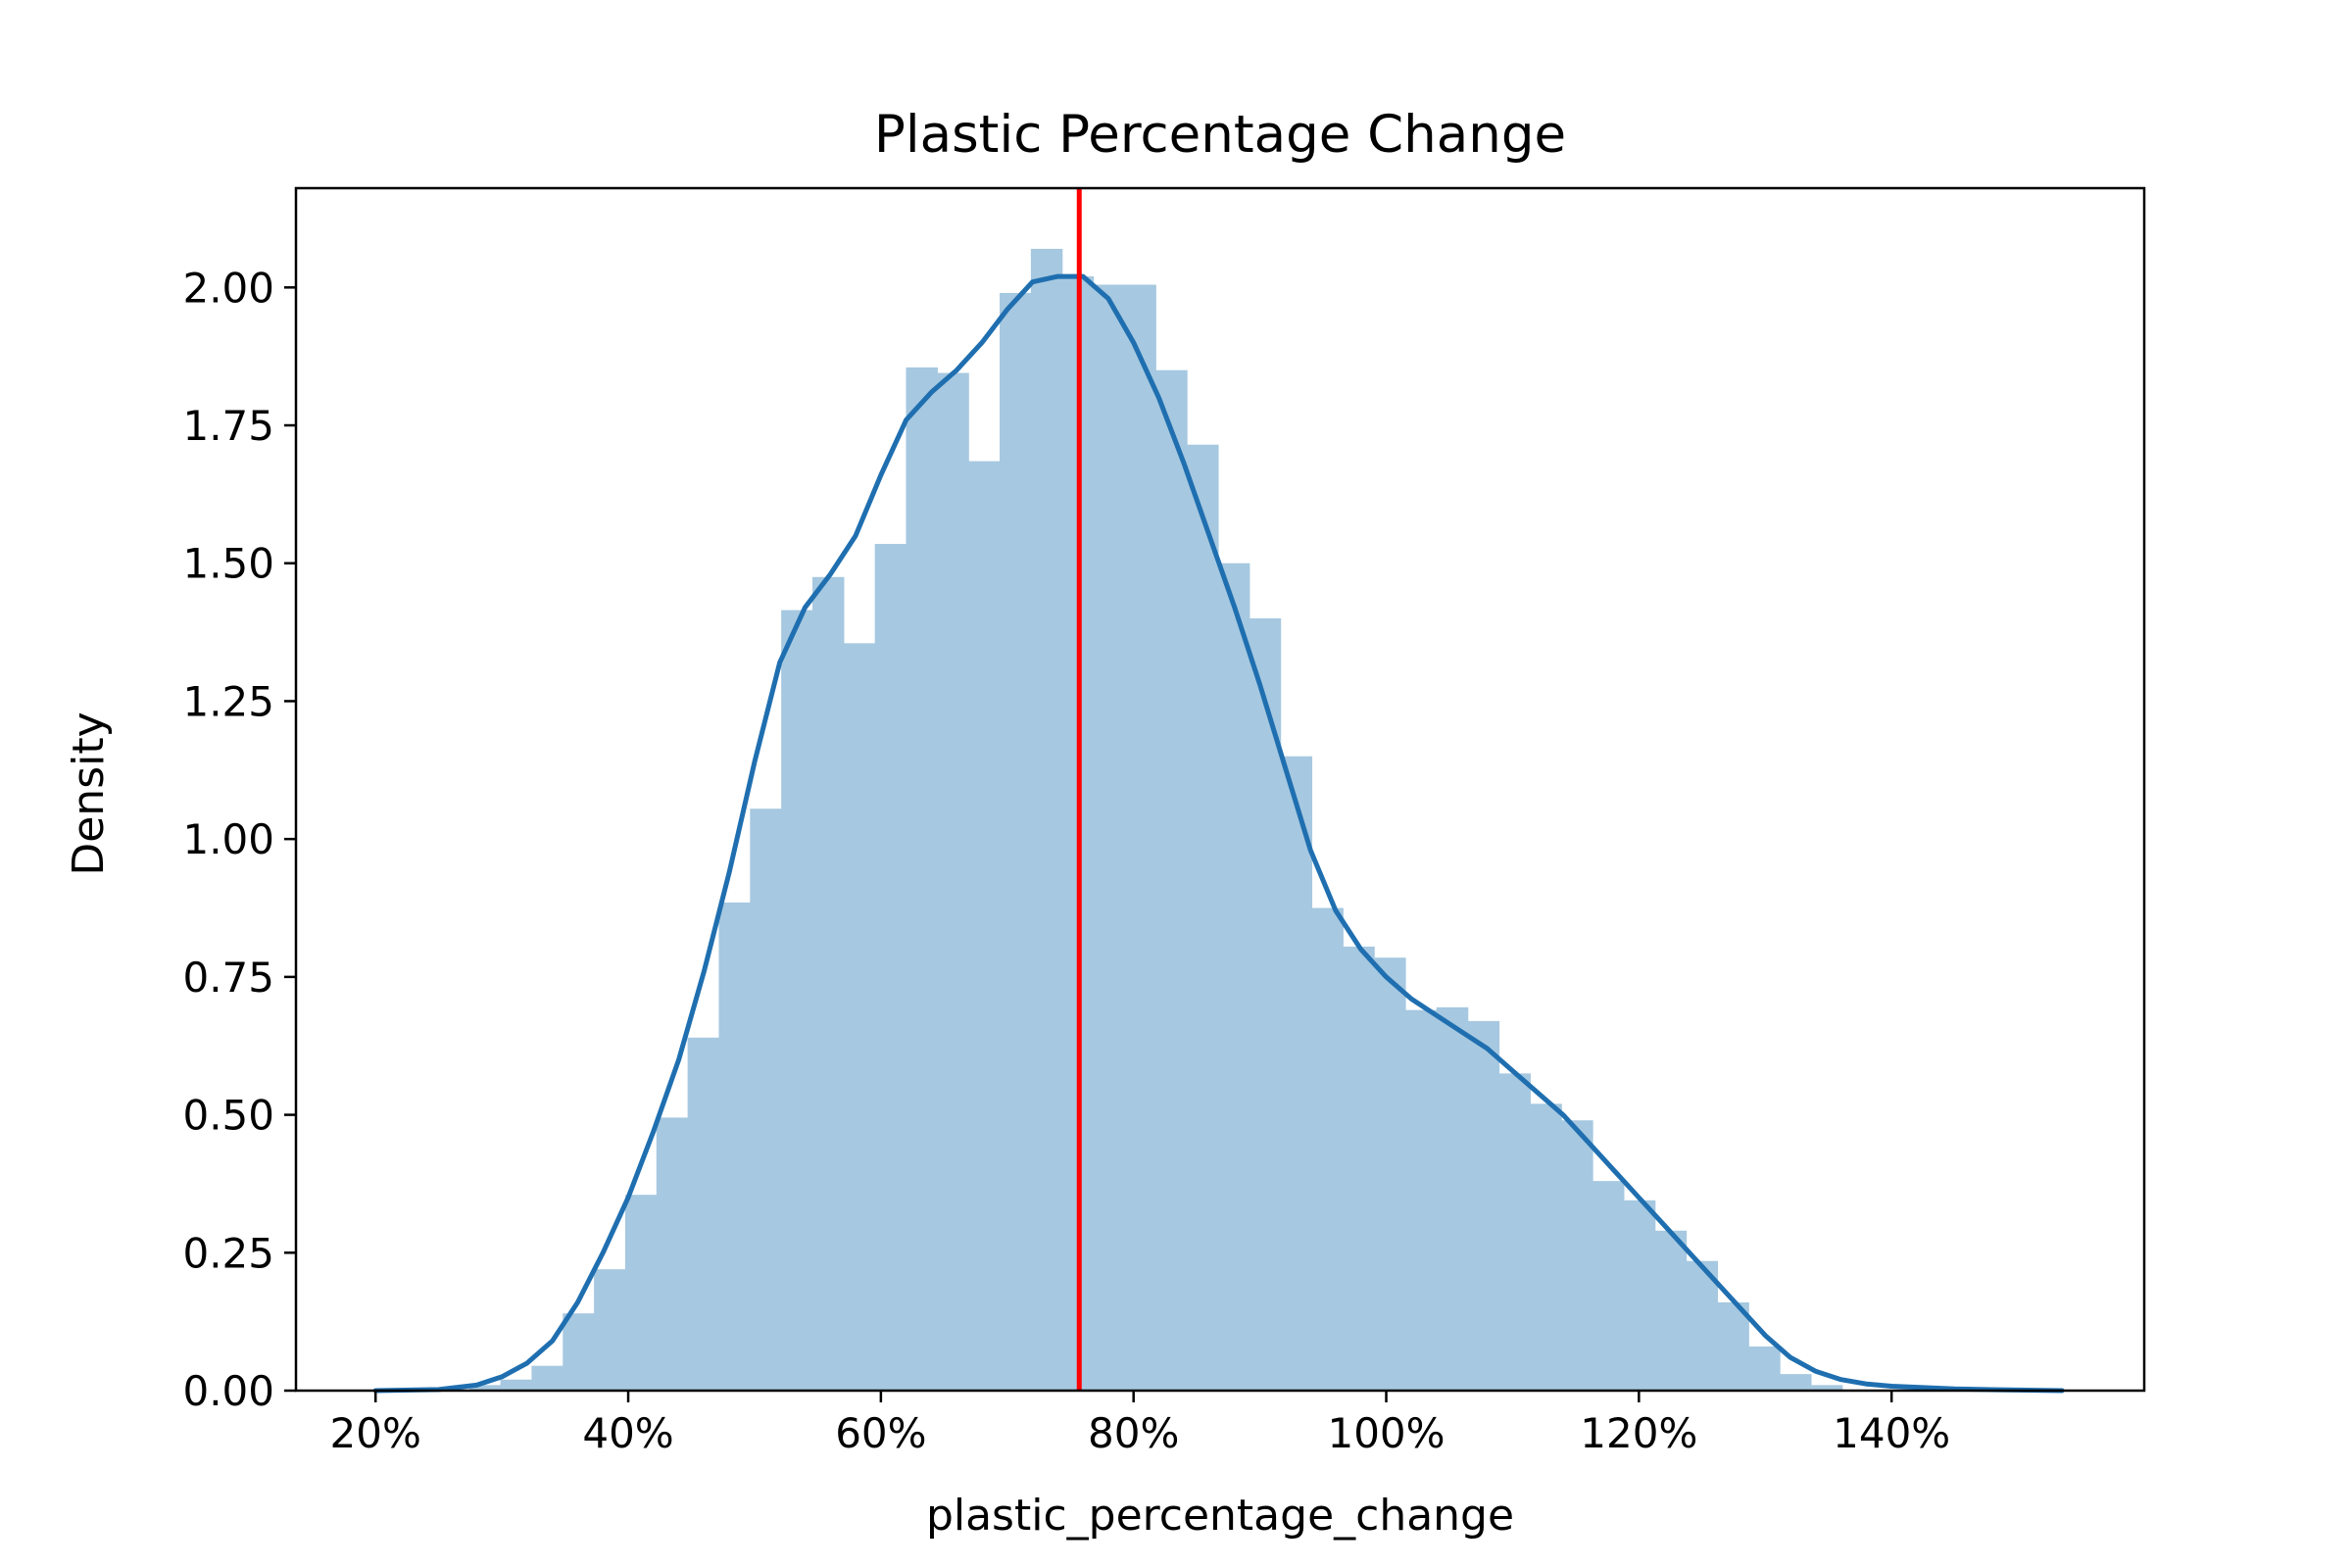 Image resolution: width=2352 pixels, height=1568 pixels. I want to click on y-axis: 0.00 0.25 0.50 0.75 1.00 1.25 1.50 1.75 2.00, so click(239, 839).